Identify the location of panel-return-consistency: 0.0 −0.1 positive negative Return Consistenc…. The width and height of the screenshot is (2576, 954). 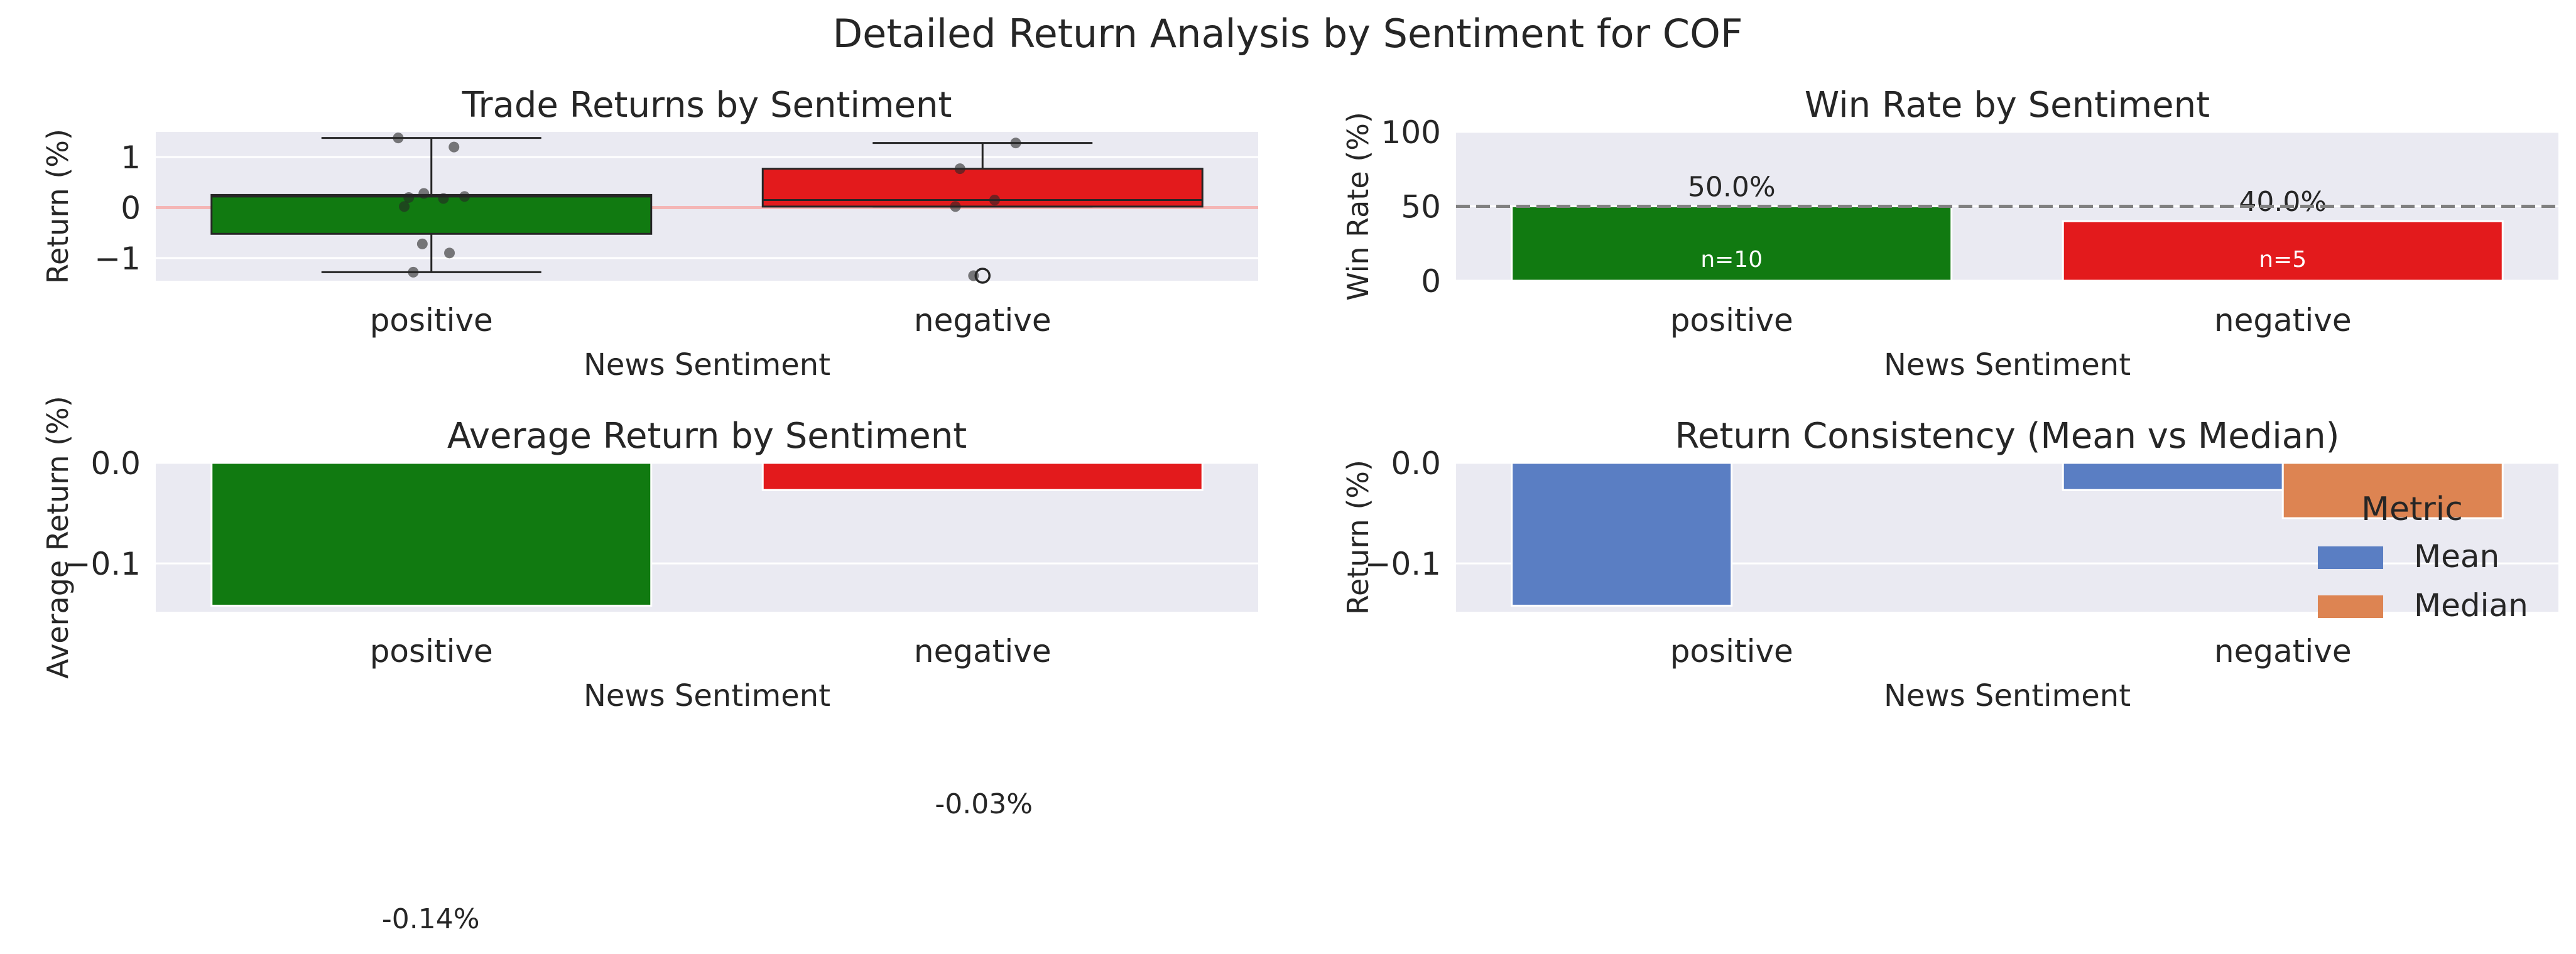
(1949, 564).